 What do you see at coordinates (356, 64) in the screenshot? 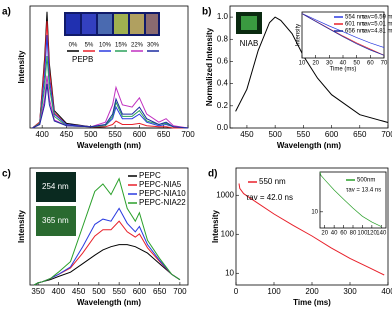
I see `x-tick-label: 50` at bounding box center [356, 64].